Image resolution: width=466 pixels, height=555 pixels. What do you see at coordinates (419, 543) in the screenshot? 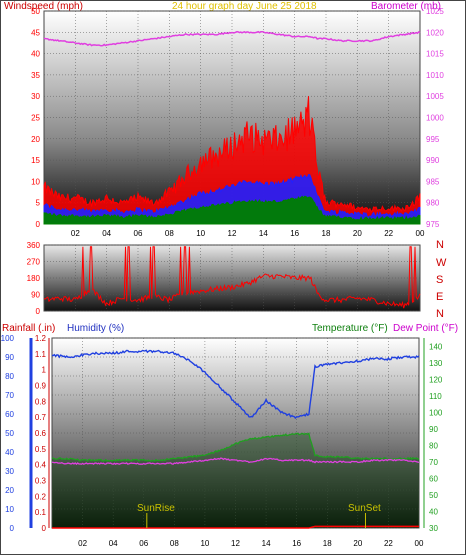
I see `weather-xtick-00: 00` at bounding box center [419, 543].